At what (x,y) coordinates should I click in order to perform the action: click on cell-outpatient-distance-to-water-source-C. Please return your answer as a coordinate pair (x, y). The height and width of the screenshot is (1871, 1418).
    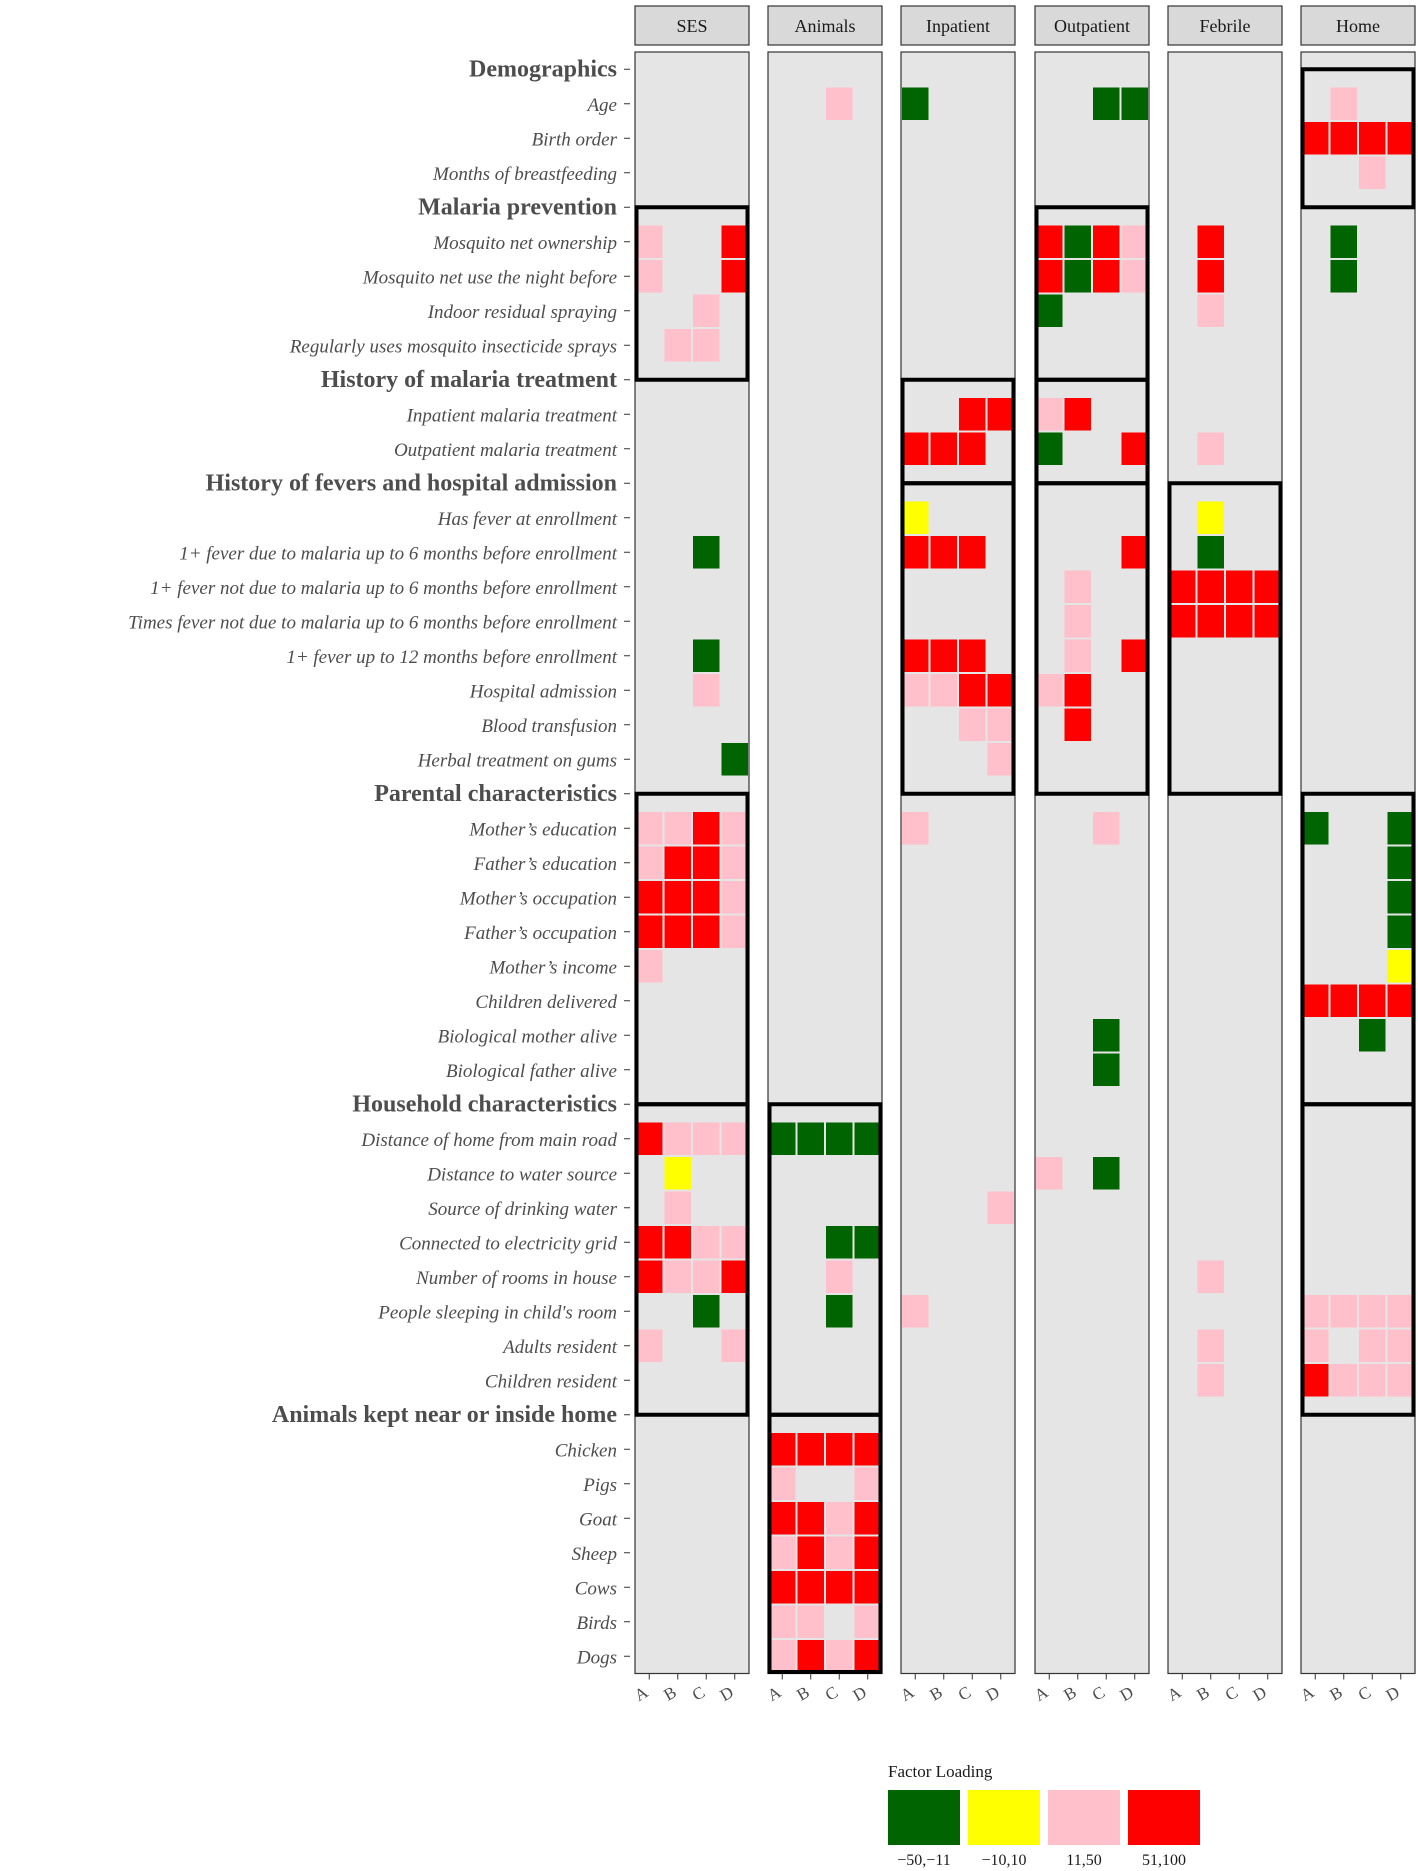
    Looking at the image, I should click on (1106, 1173).